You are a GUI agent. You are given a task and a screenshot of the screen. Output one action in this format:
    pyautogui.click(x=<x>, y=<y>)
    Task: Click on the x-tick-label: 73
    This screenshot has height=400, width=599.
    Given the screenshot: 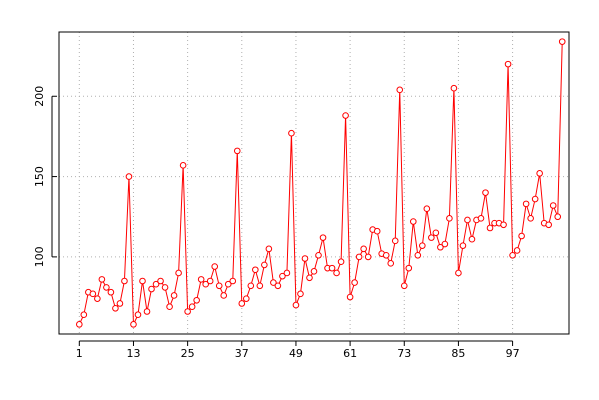 What is the action you would take?
    pyautogui.click(x=404, y=353)
    